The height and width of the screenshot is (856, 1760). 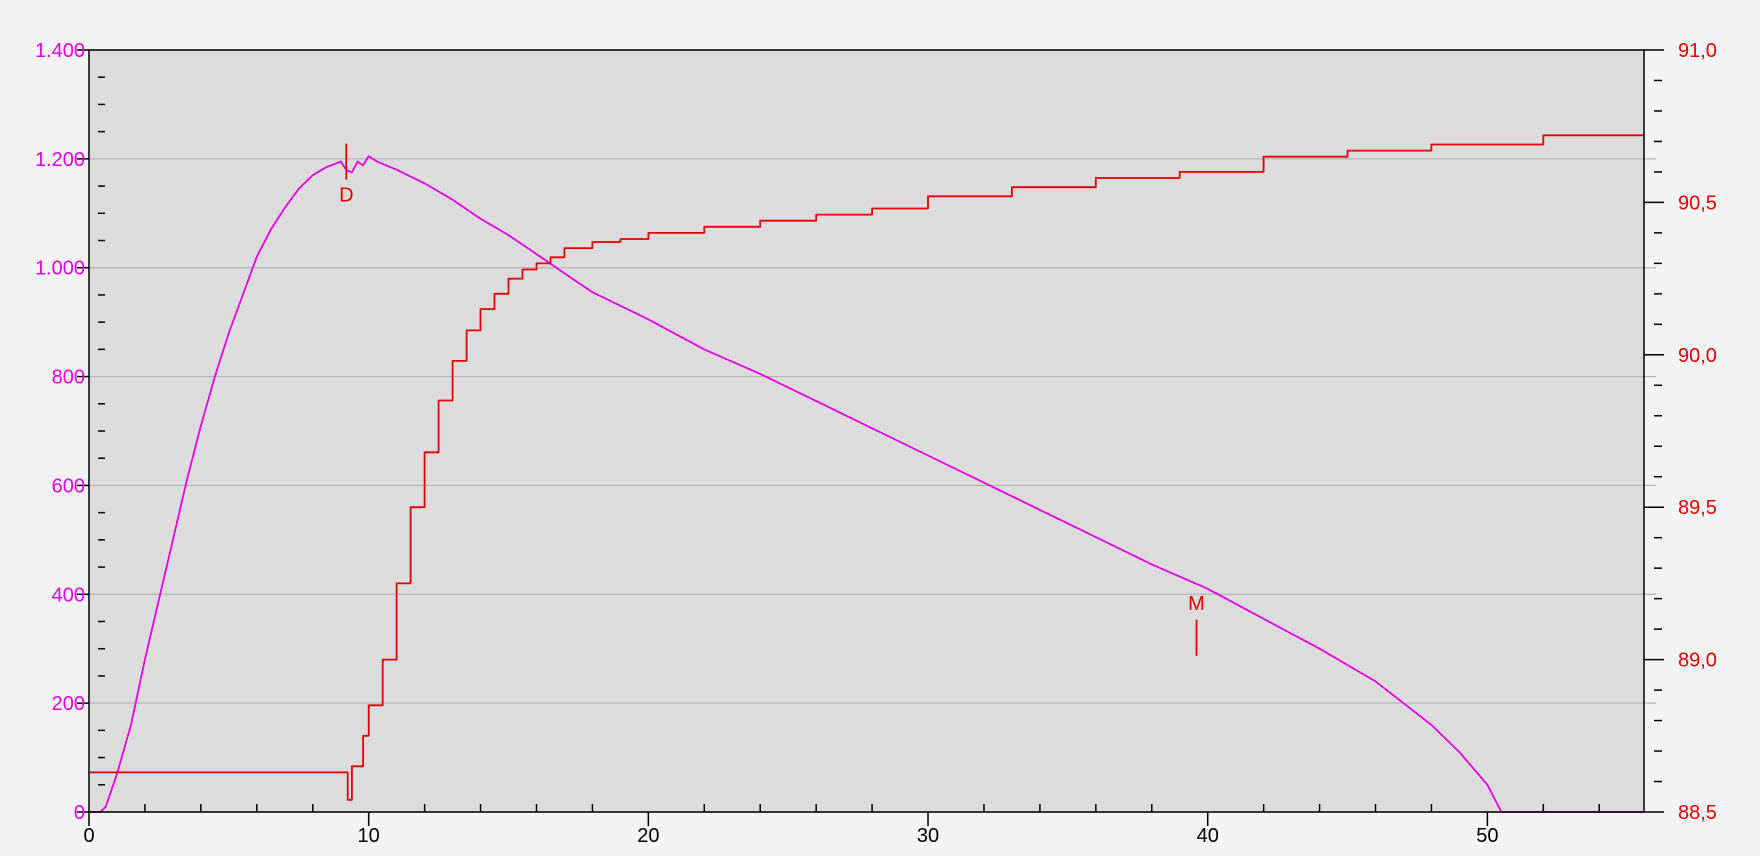 I want to click on left-tick-label: 1.000, so click(x=60, y=269).